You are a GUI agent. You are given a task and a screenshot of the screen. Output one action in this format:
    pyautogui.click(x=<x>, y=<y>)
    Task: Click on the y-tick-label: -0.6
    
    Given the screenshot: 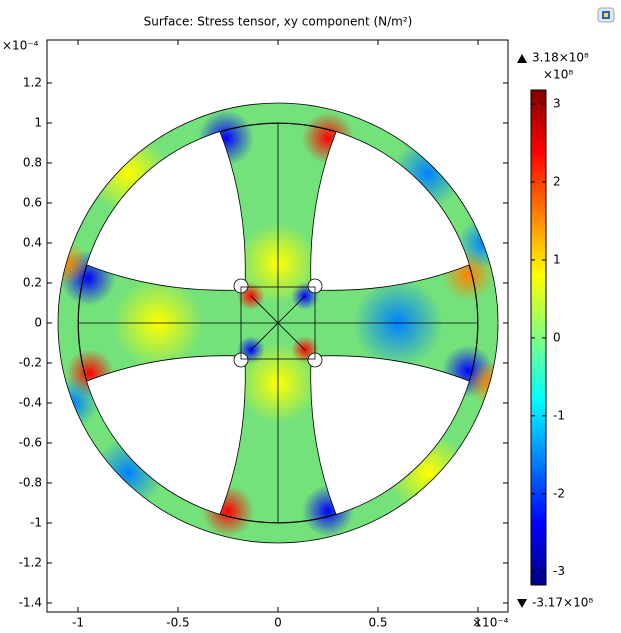 What is the action you would take?
    pyautogui.click(x=30, y=443)
    